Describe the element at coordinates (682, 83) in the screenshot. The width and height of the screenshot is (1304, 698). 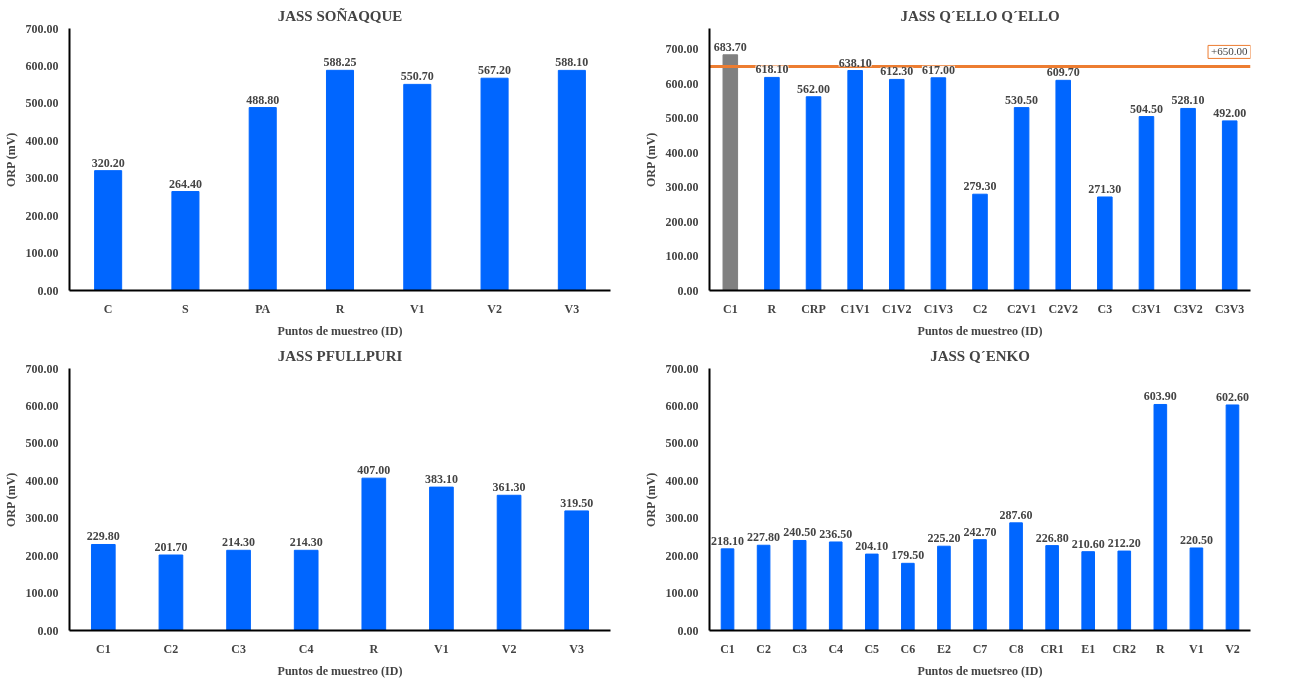
I see `y-tick-label: 600.00` at that location.